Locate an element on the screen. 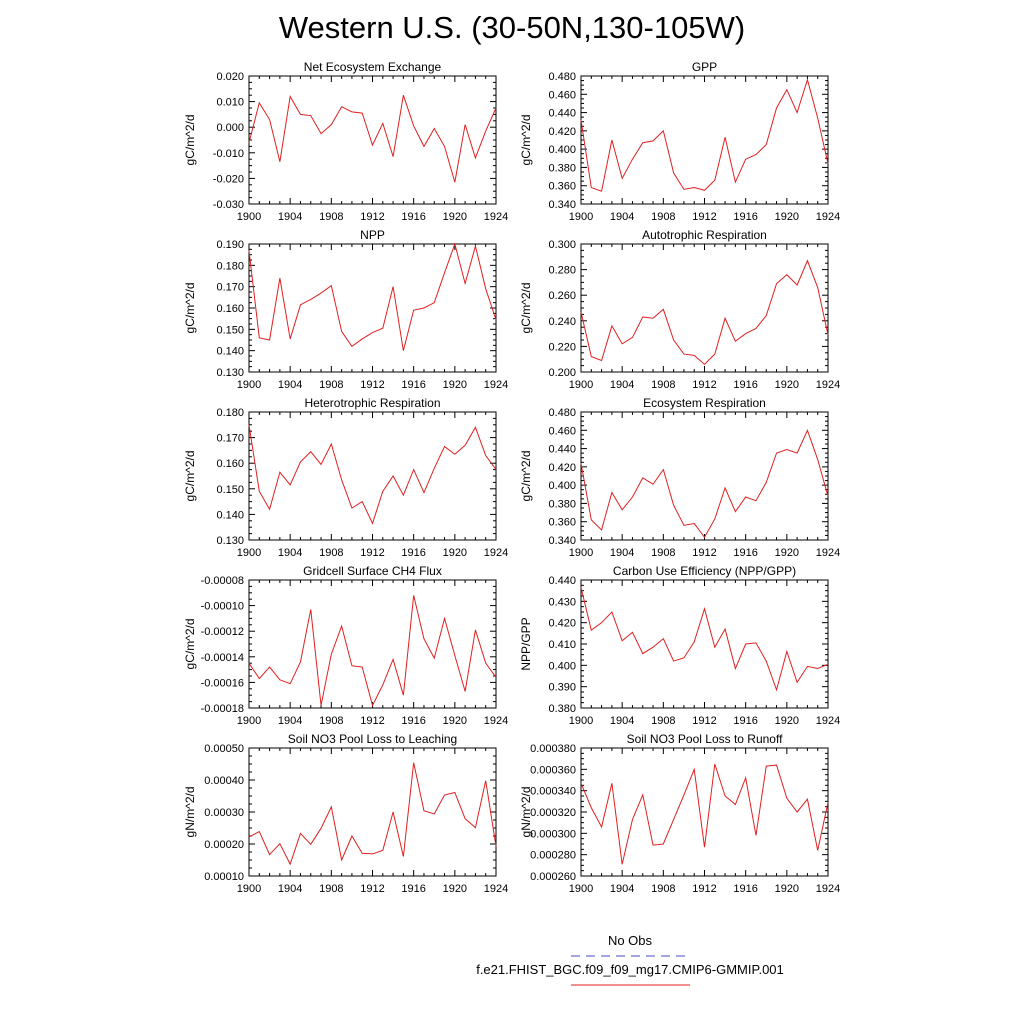  y-tick-label: 0.160 is located at coordinates (230, 309).